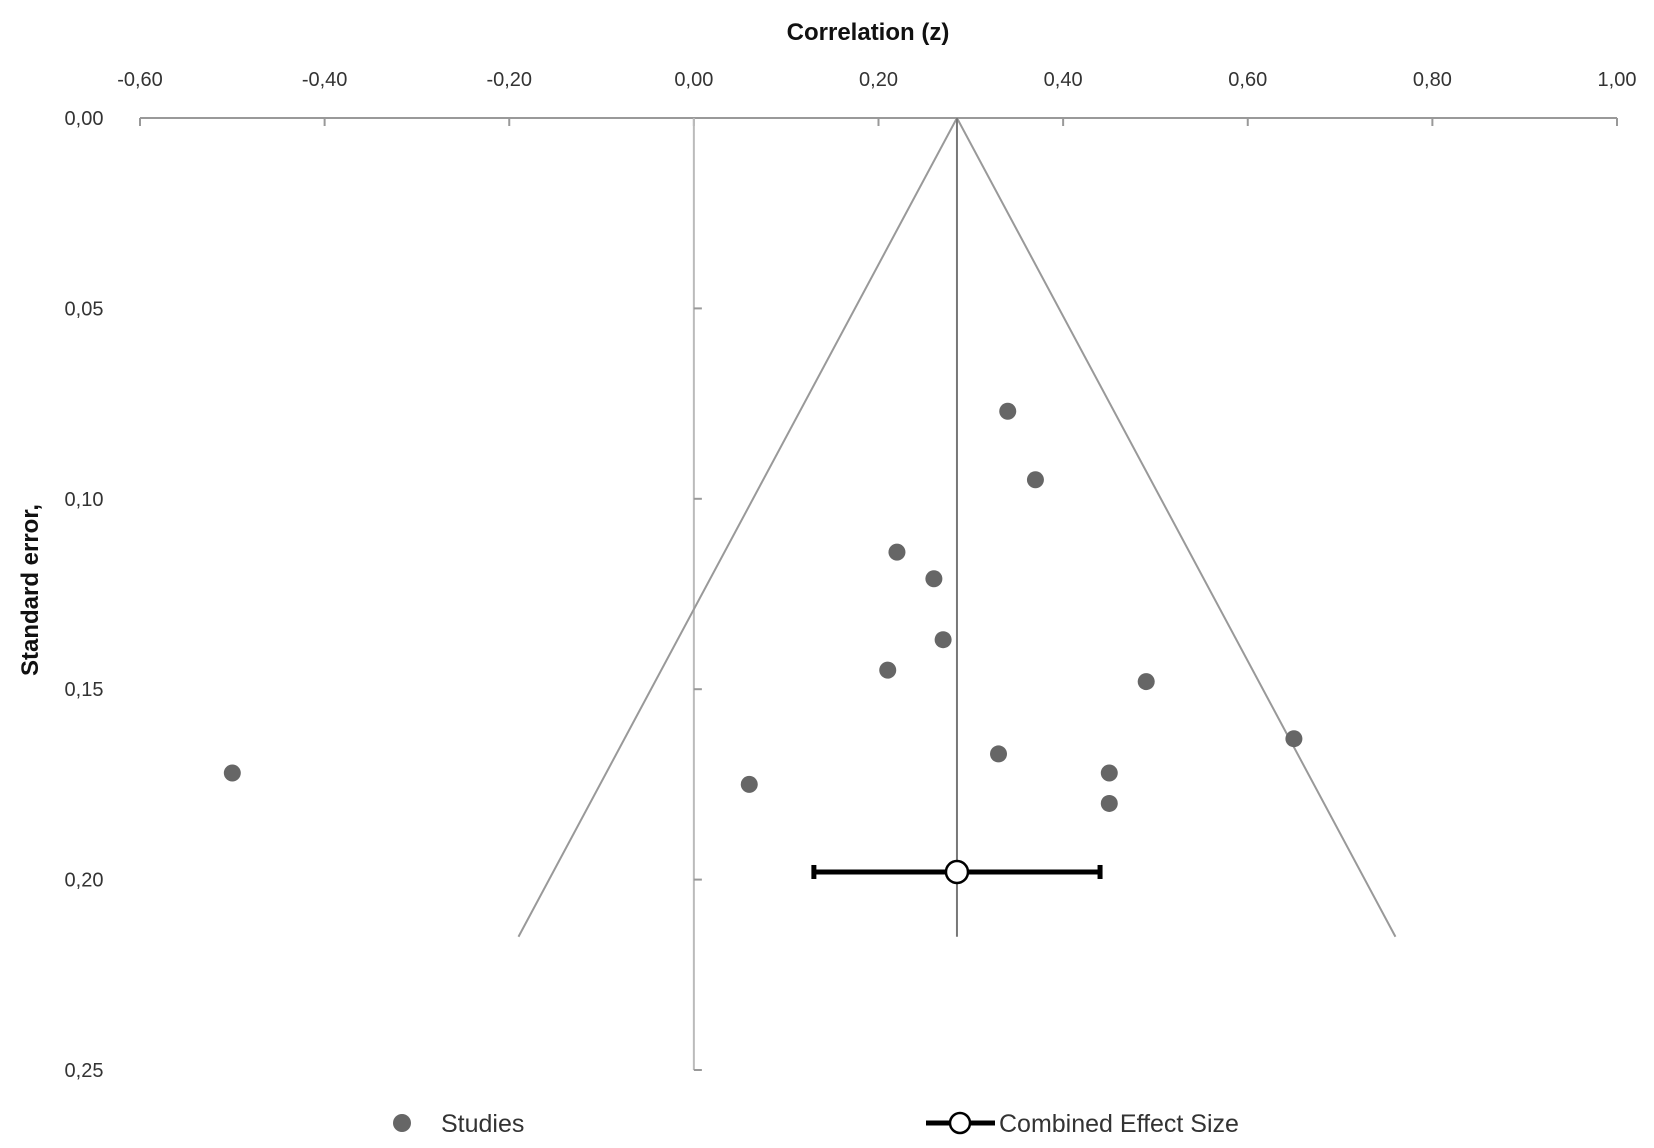  Describe the element at coordinates (693, 80) in the screenshot. I see `x-tick-label: 0,00` at that location.